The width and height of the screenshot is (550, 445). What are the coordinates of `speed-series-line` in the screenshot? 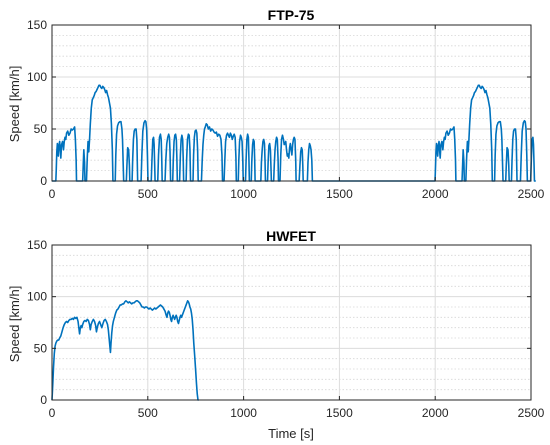 It's located at (125, 350).